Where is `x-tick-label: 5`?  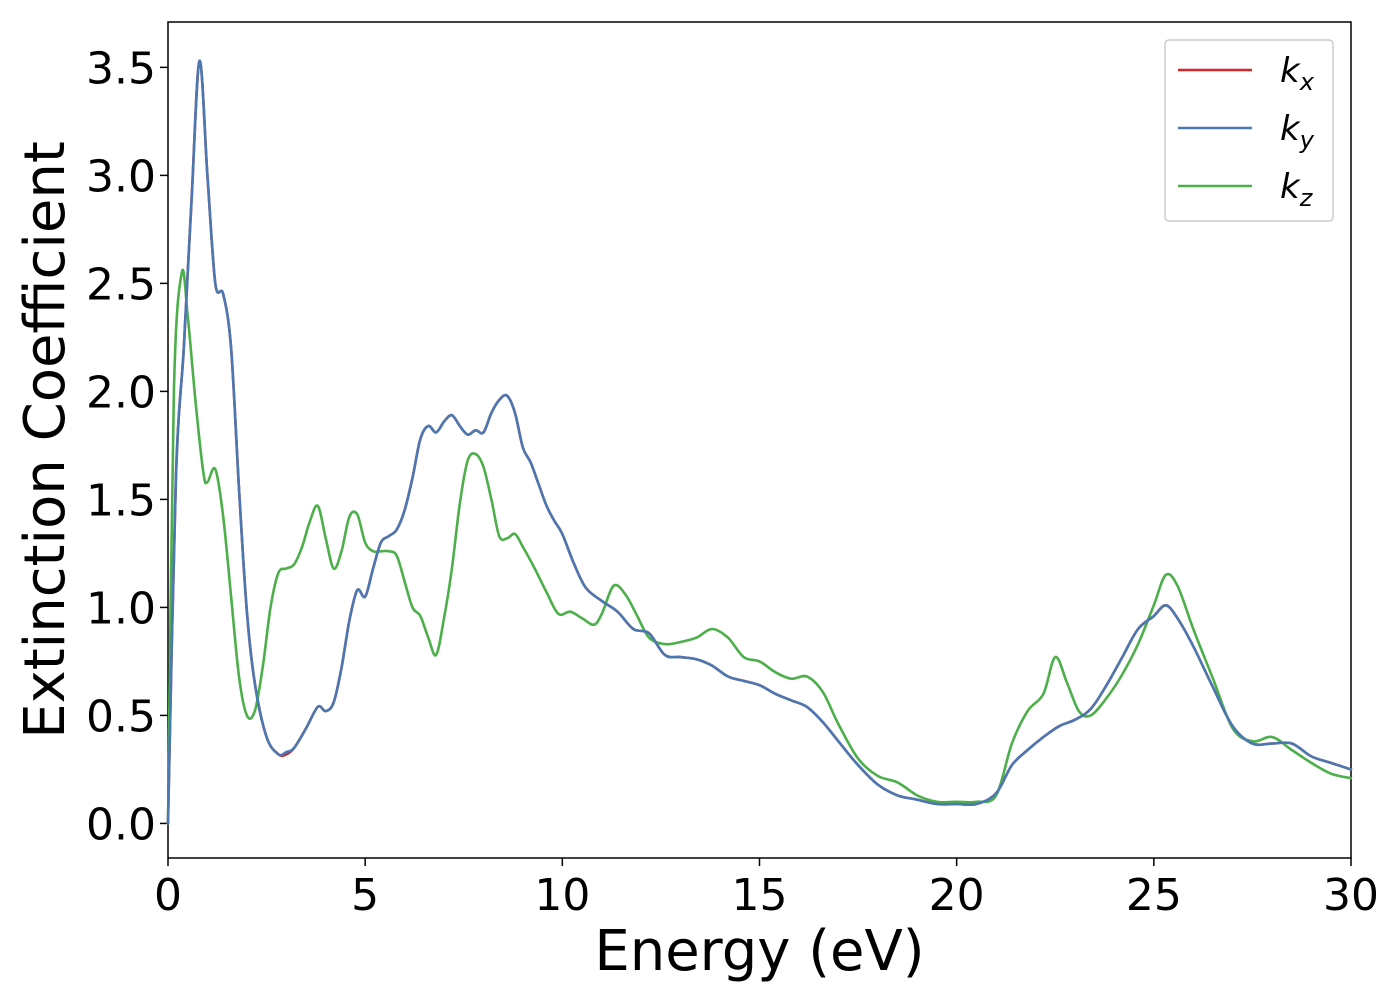
x-tick-label: 5 is located at coordinates (365, 895).